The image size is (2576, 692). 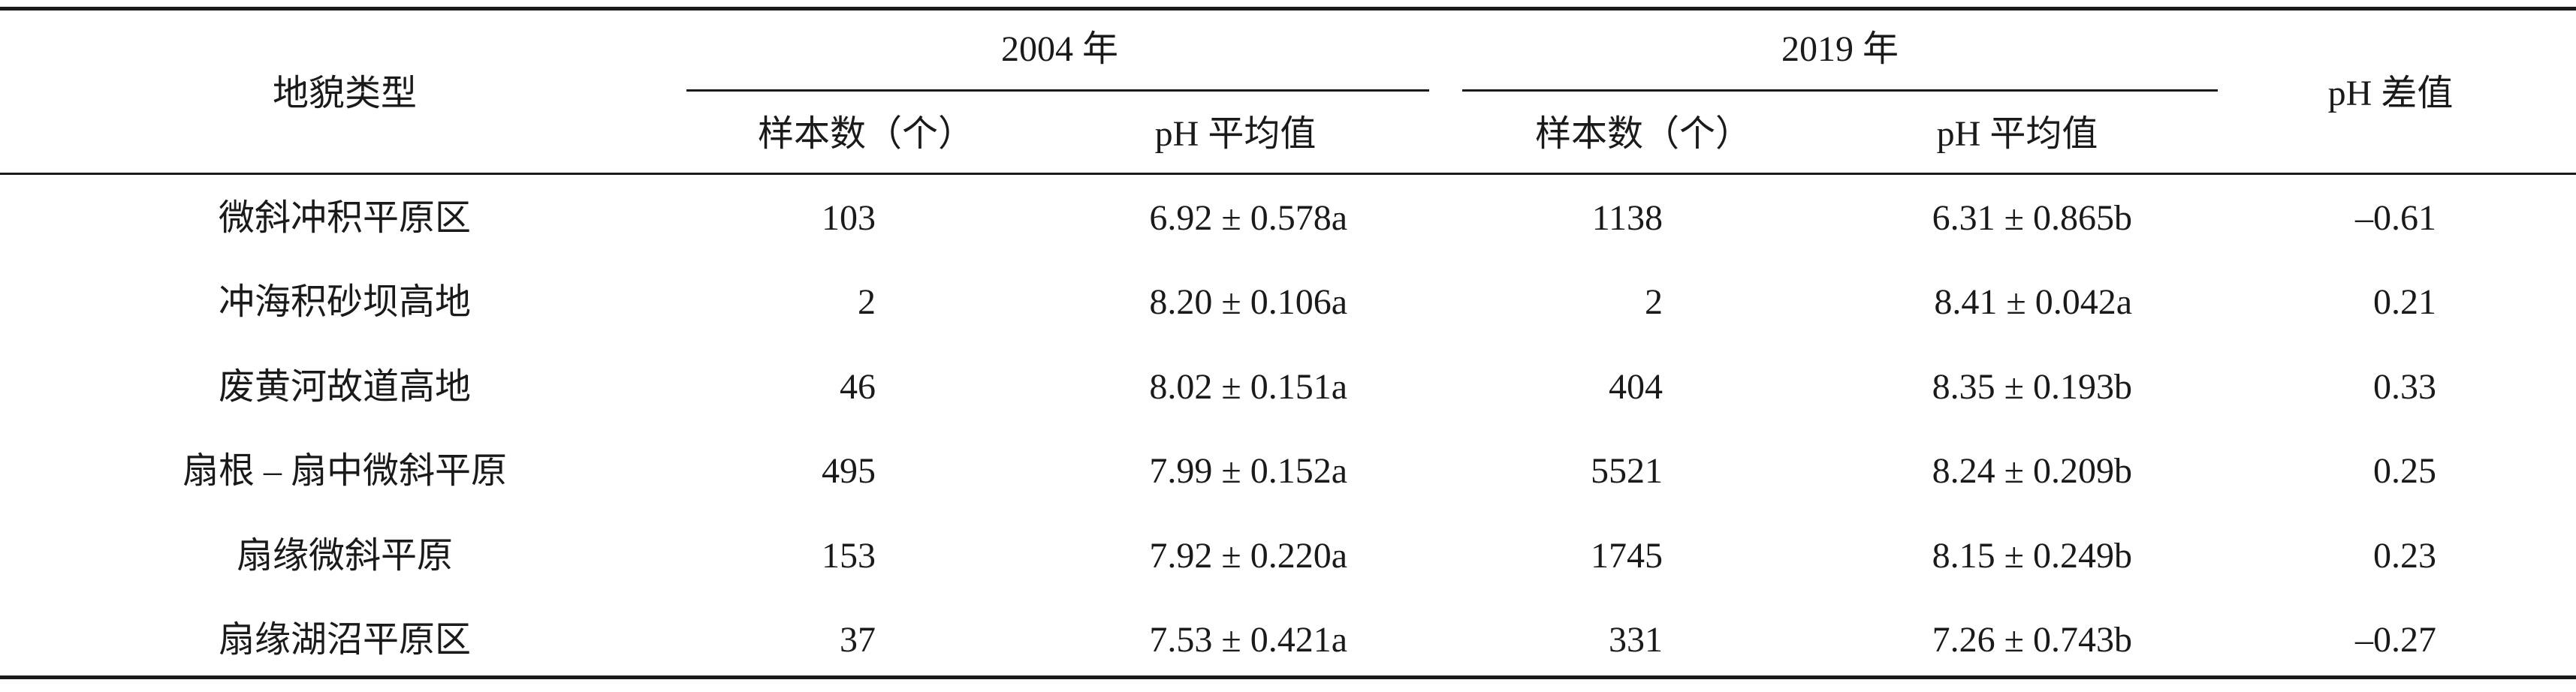 What do you see at coordinates (345, 218) in the screenshot?
I see `row-label: 微斜冲积平原区` at bounding box center [345, 218].